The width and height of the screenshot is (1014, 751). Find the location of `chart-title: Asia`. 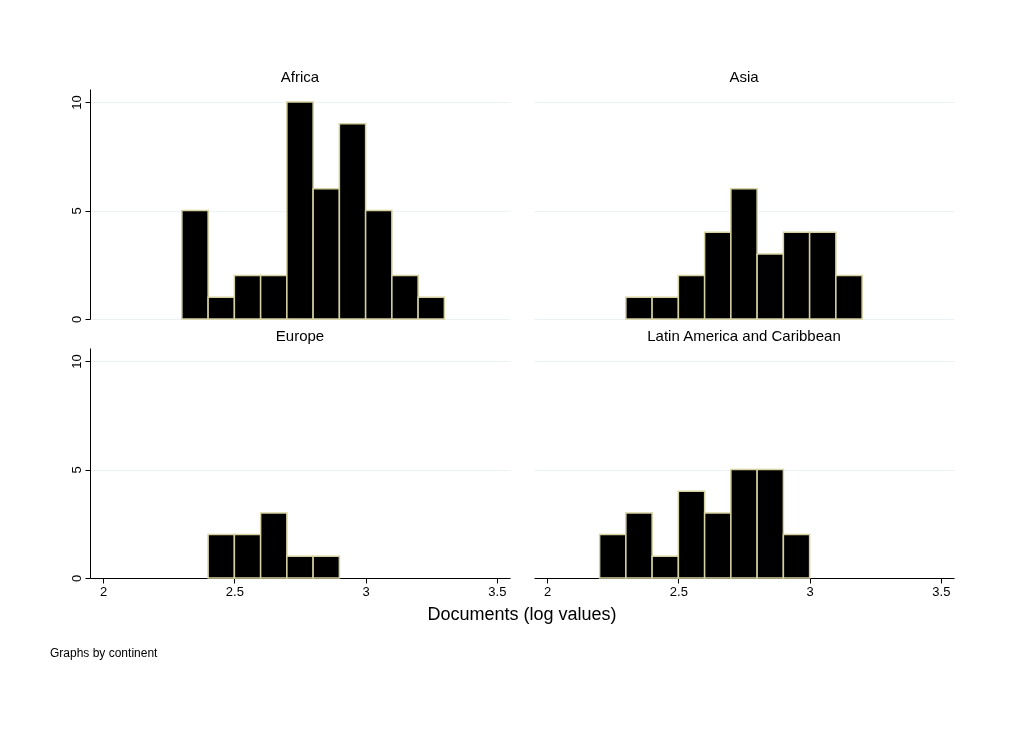

chart-title: Asia is located at coordinates (744, 76).